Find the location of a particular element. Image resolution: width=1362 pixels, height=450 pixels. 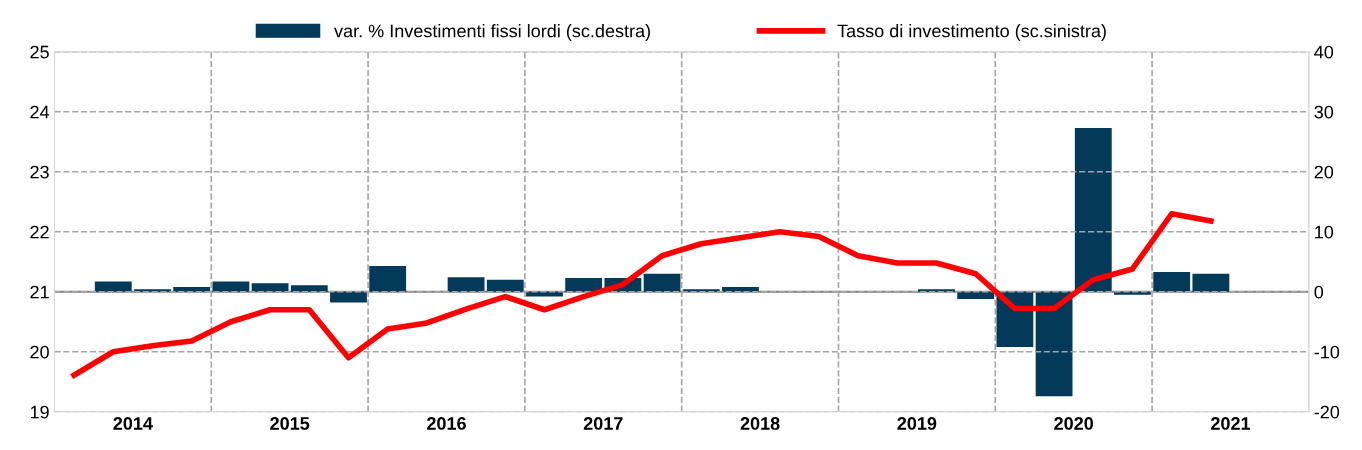

x-tick-label: 2015 is located at coordinates (290, 423).